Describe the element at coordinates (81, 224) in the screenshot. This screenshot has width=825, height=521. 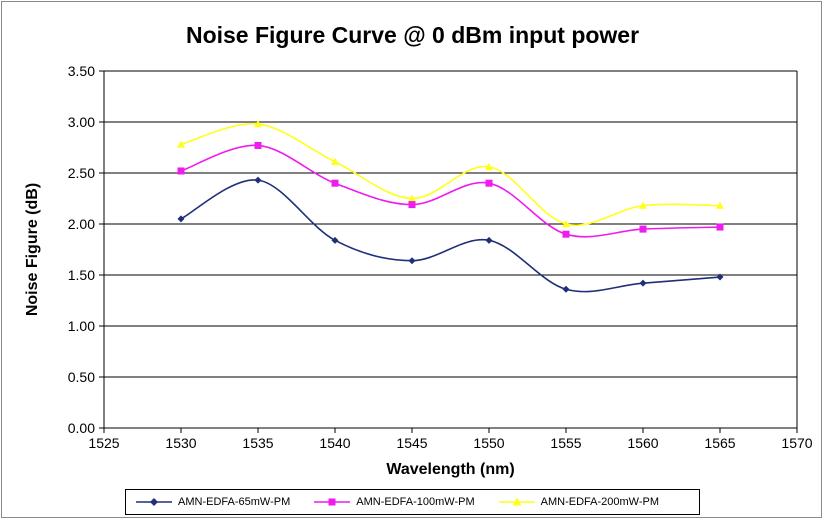
I see `y-tick-label-4: 2.00` at that location.